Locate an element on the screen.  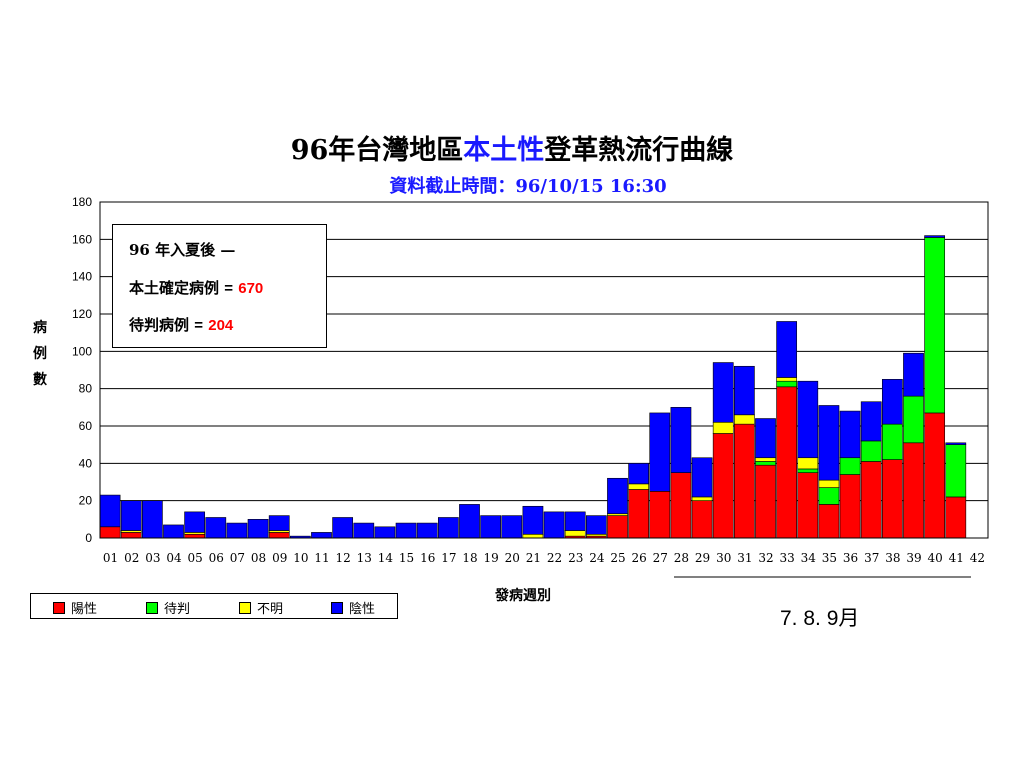
summary-line-period: 96 年入夏後 — is located at coordinates (182, 250).